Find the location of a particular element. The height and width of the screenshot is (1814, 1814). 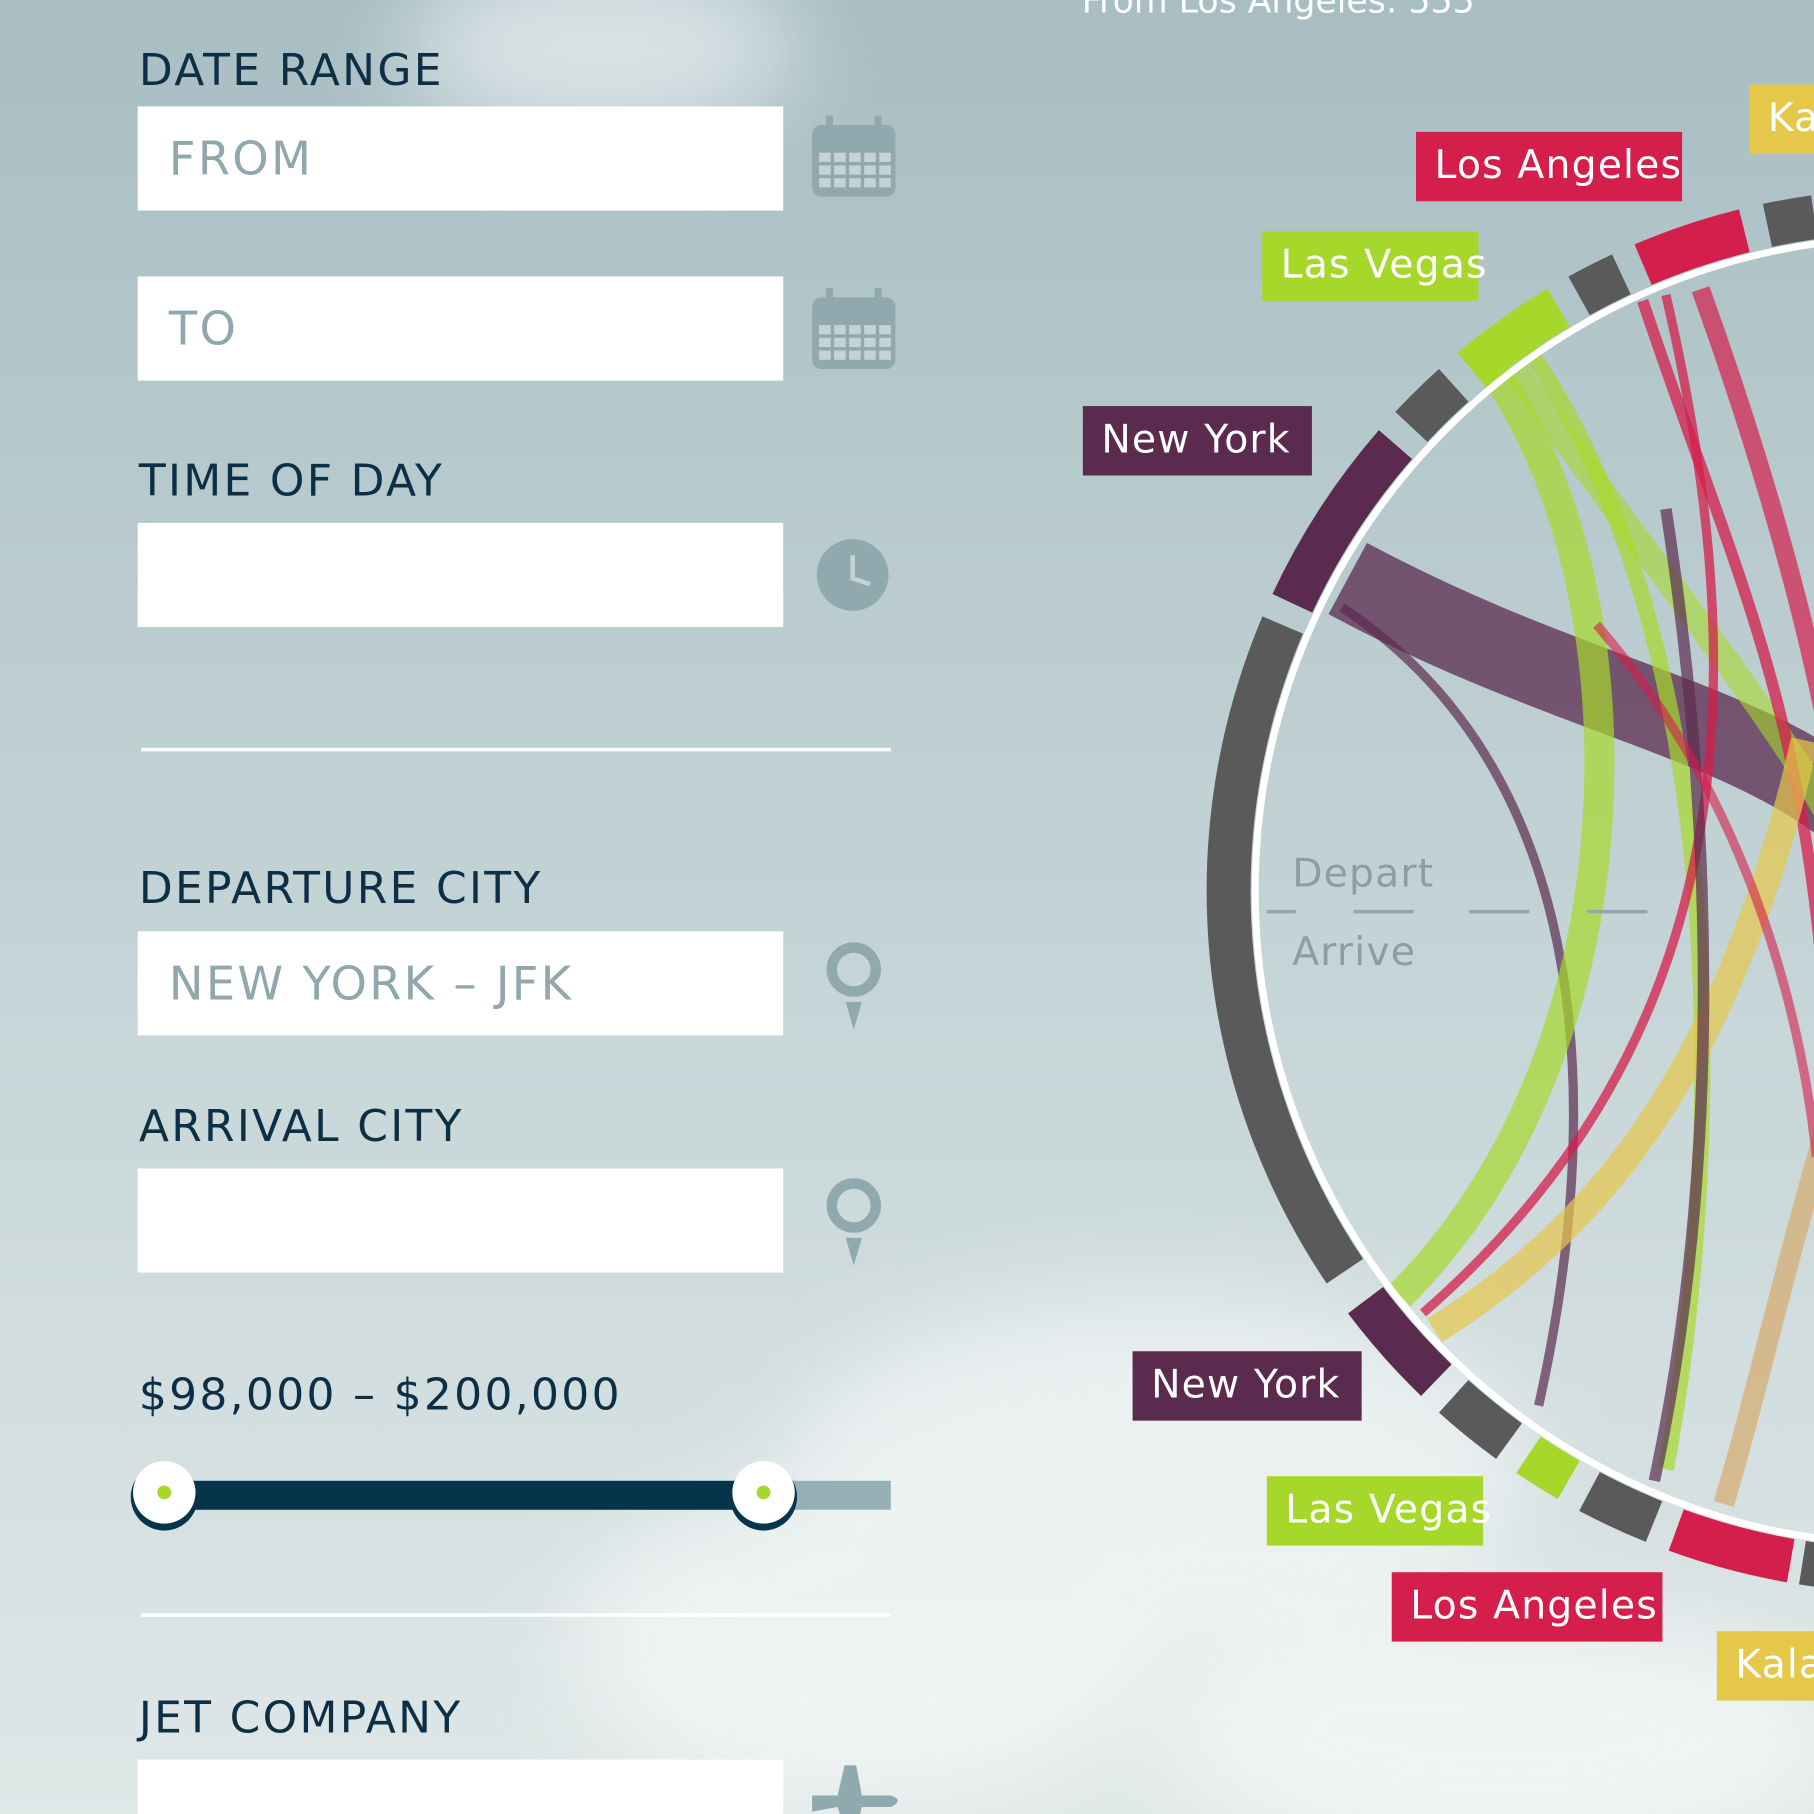

arrive-city-label: New York is located at coordinates (1245, 1385).